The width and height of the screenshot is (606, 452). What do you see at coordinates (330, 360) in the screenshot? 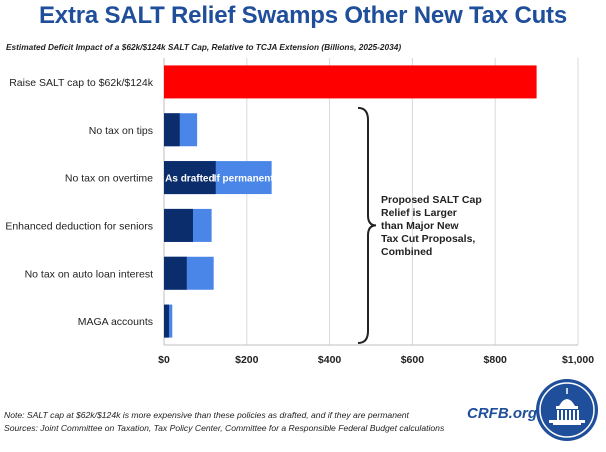
I see `x-tick-label: $400` at bounding box center [330, 360].